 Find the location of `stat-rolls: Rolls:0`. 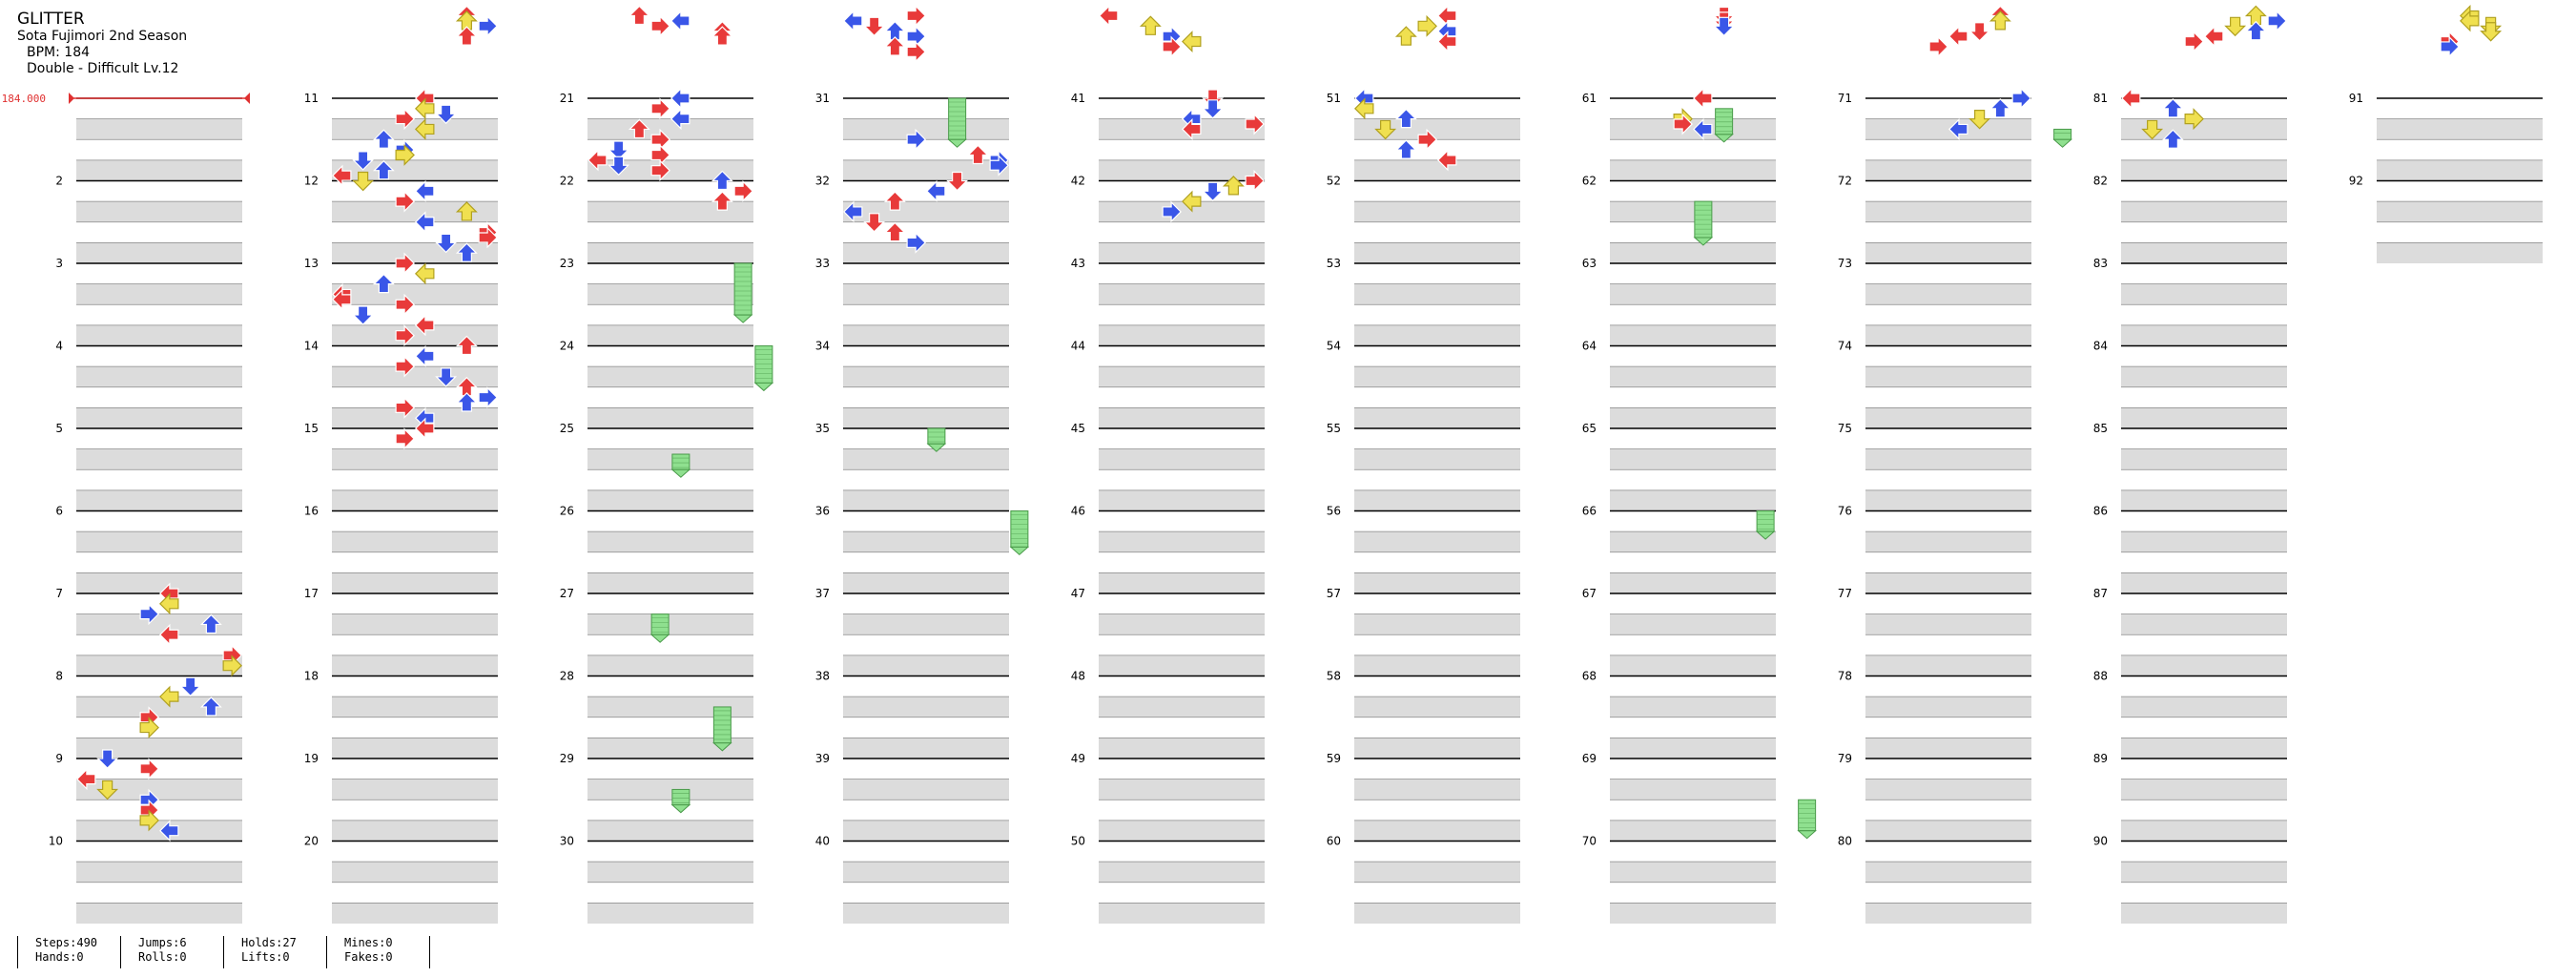

stat-rolls: Rolls:0 is located at coordinates (162, 957).